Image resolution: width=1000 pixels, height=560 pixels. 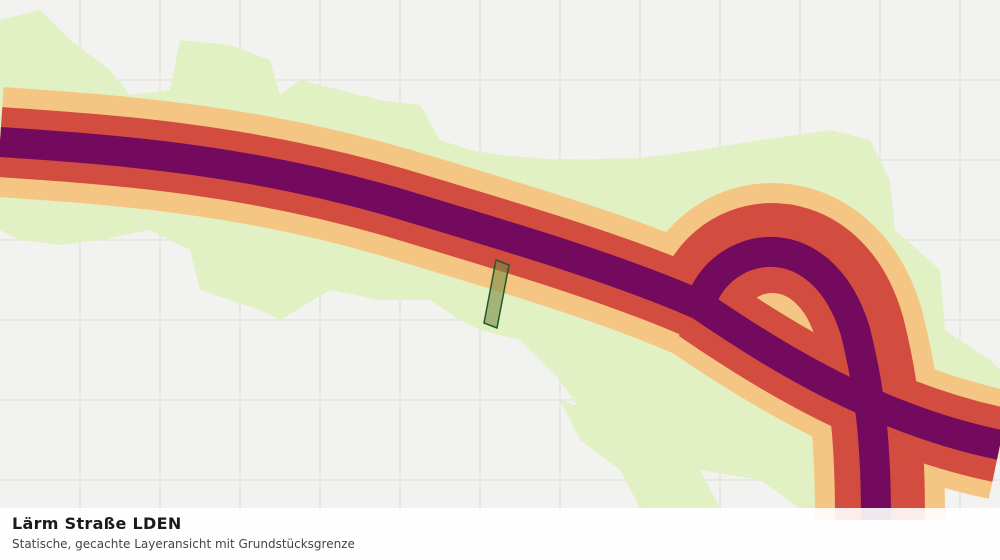 What do you see at coordinates (97, 523) in the screenshot?
I see `layer-title: Lärm Straße LDEN` at bounding box center [97, 523].